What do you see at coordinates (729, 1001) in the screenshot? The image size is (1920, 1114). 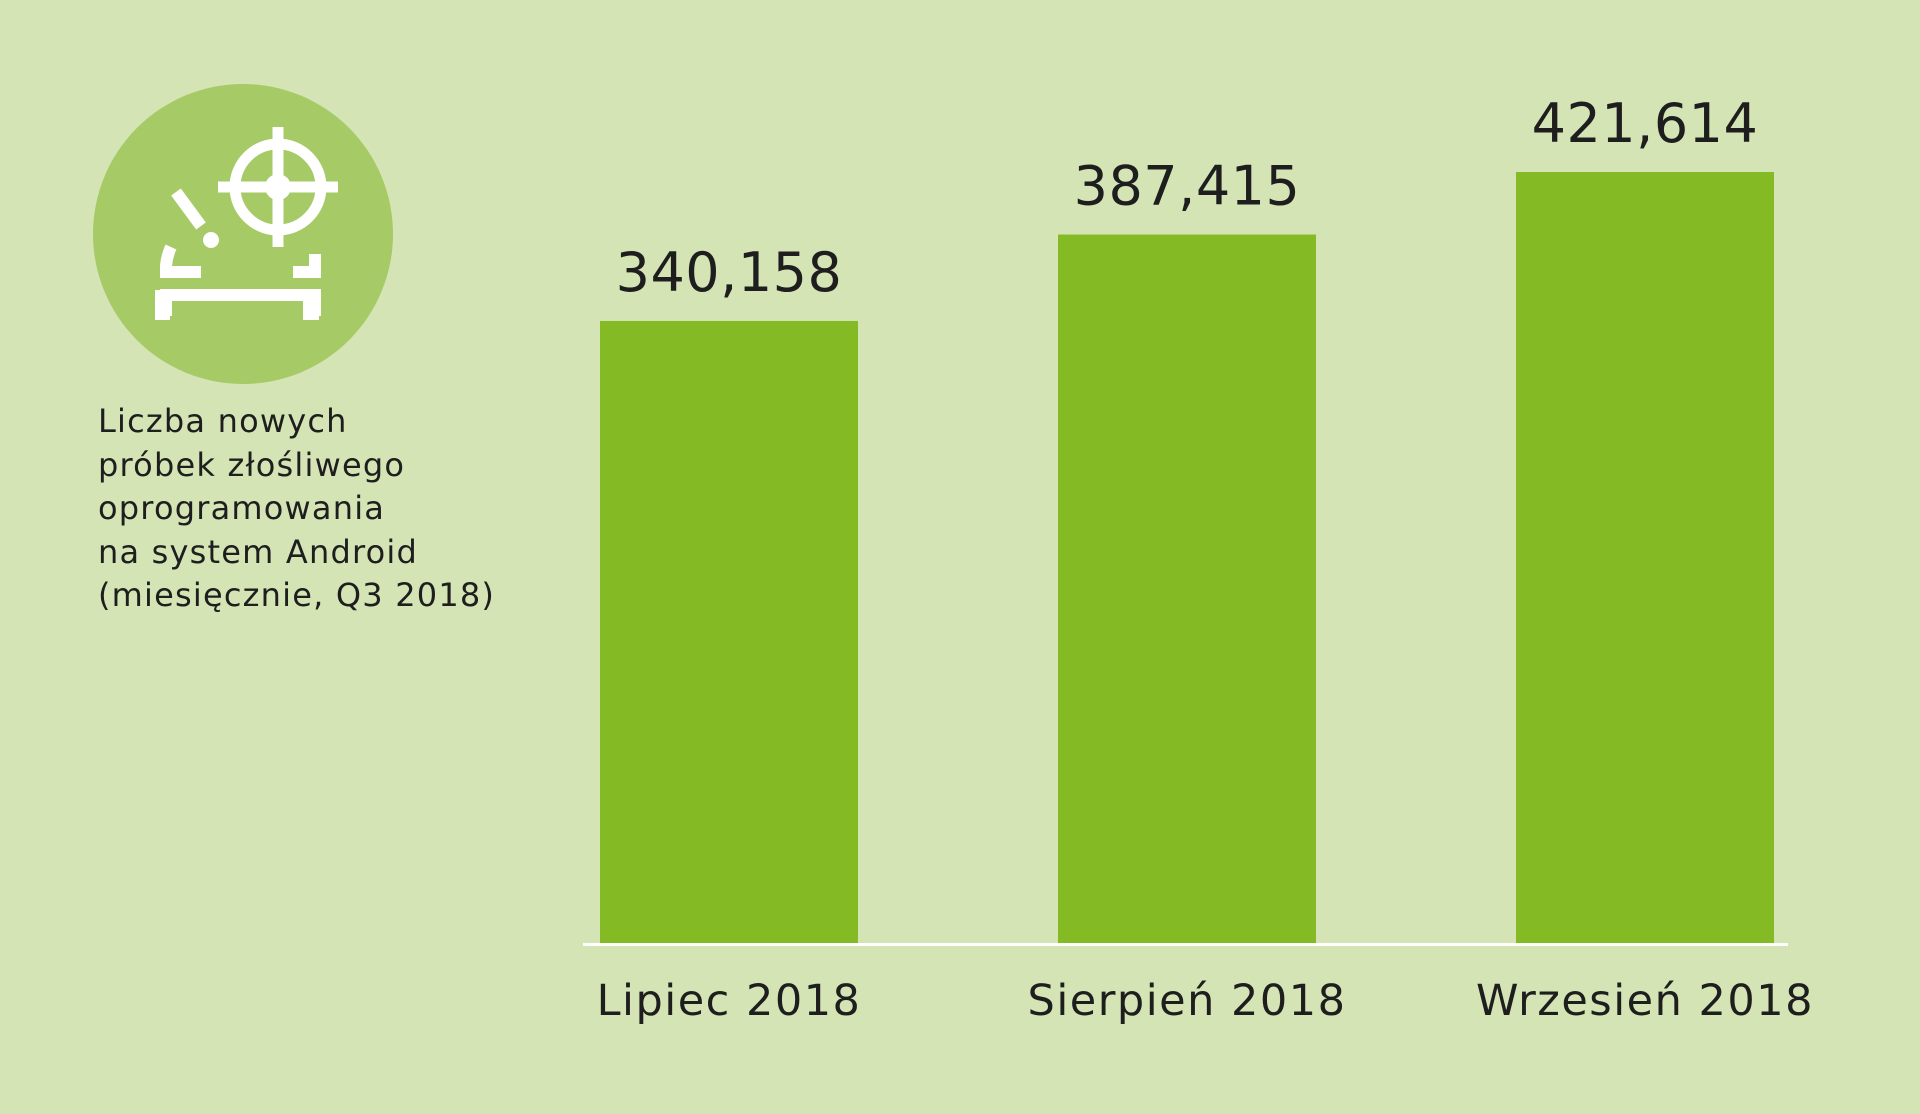 I see `category-label-1: Lipiec 2018` at bounding box center [729, 1001].